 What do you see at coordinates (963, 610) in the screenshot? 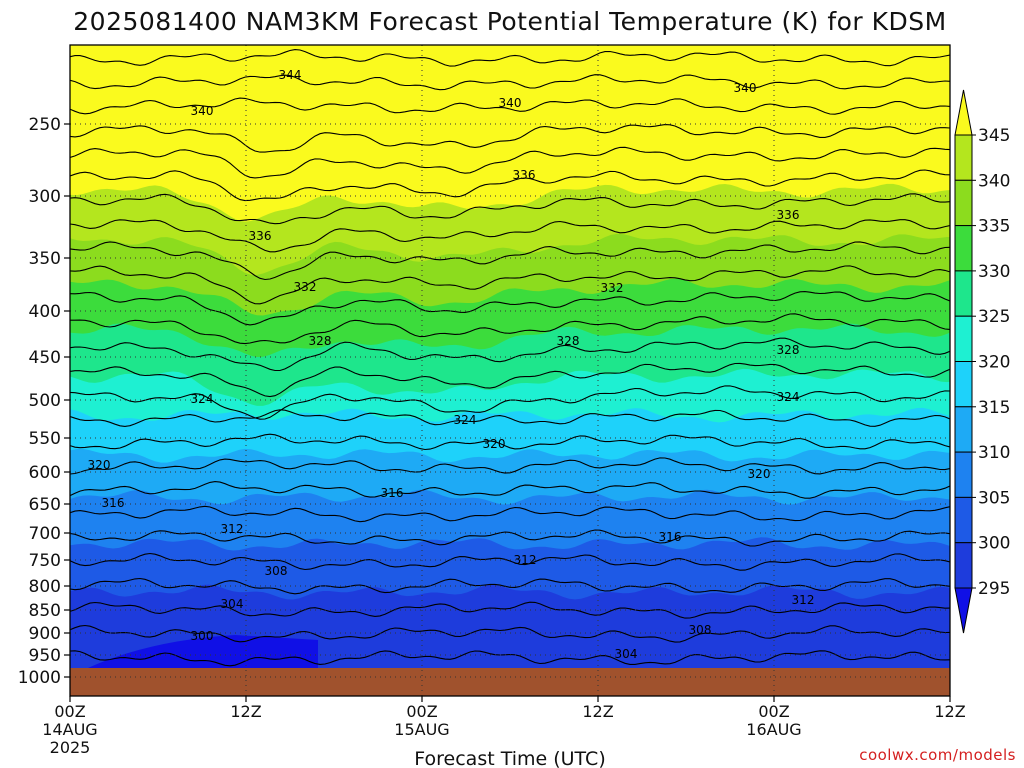
I see `colorbar-bottom-arrow` at bounding box center [963, 610].